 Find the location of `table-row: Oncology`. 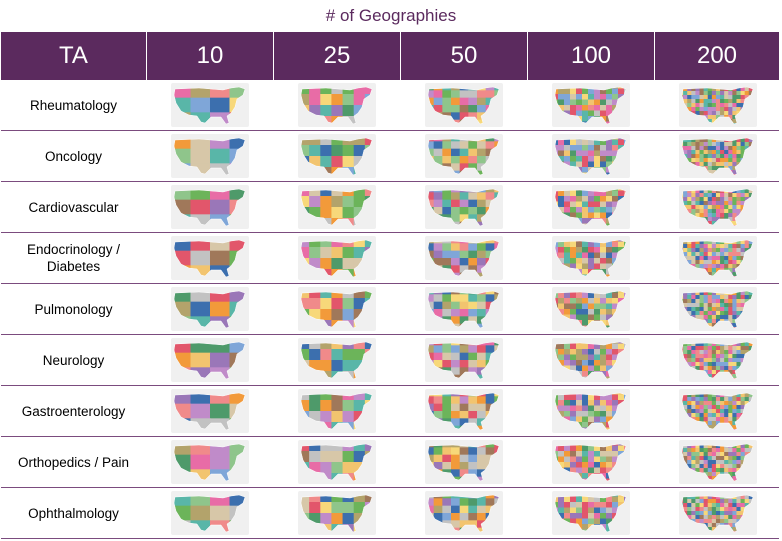

table-row: Oncology is located at coordinates (390, 156).